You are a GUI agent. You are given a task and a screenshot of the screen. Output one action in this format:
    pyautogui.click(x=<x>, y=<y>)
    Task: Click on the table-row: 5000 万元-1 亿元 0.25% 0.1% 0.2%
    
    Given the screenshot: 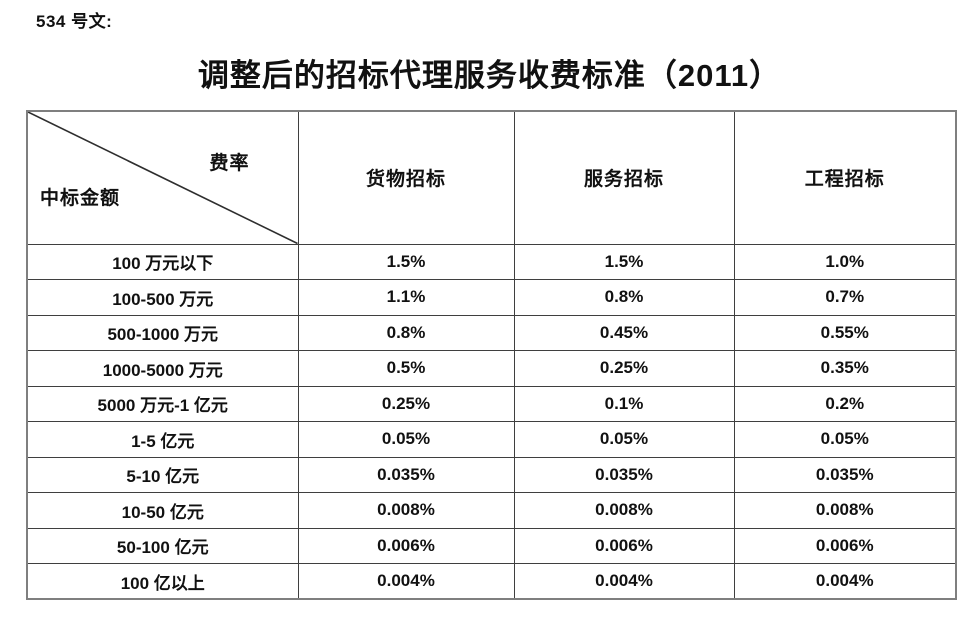 What is the action you would take?
    pyautogui.click(x=491, y=403)
    